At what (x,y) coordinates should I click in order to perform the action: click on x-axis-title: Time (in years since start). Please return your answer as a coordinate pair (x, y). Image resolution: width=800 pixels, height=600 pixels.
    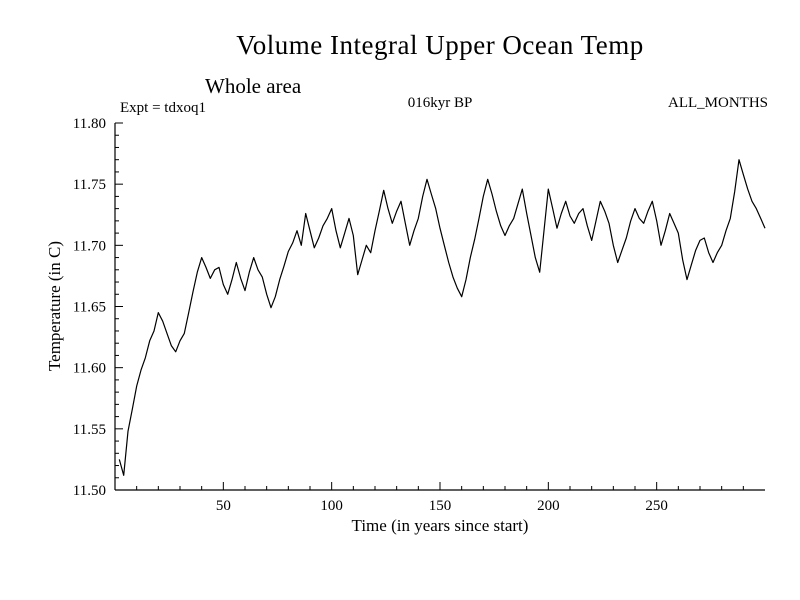
    Looking at the image, I should click on (440, 525).